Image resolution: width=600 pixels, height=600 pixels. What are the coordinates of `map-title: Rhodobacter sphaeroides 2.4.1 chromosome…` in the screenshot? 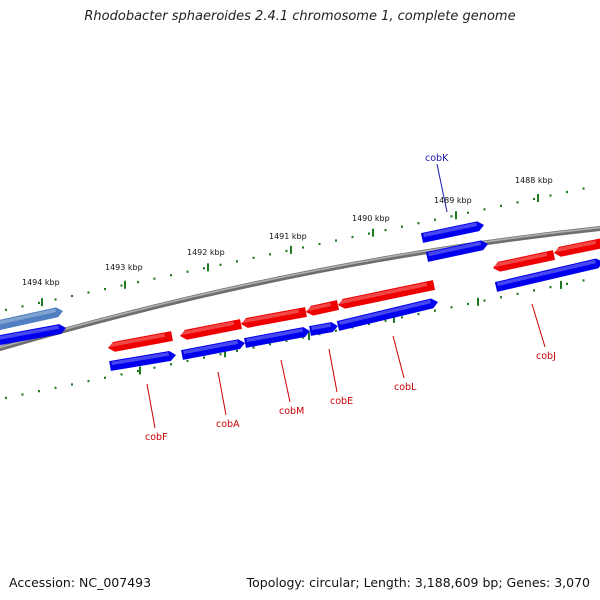 It's located at (300, 16).